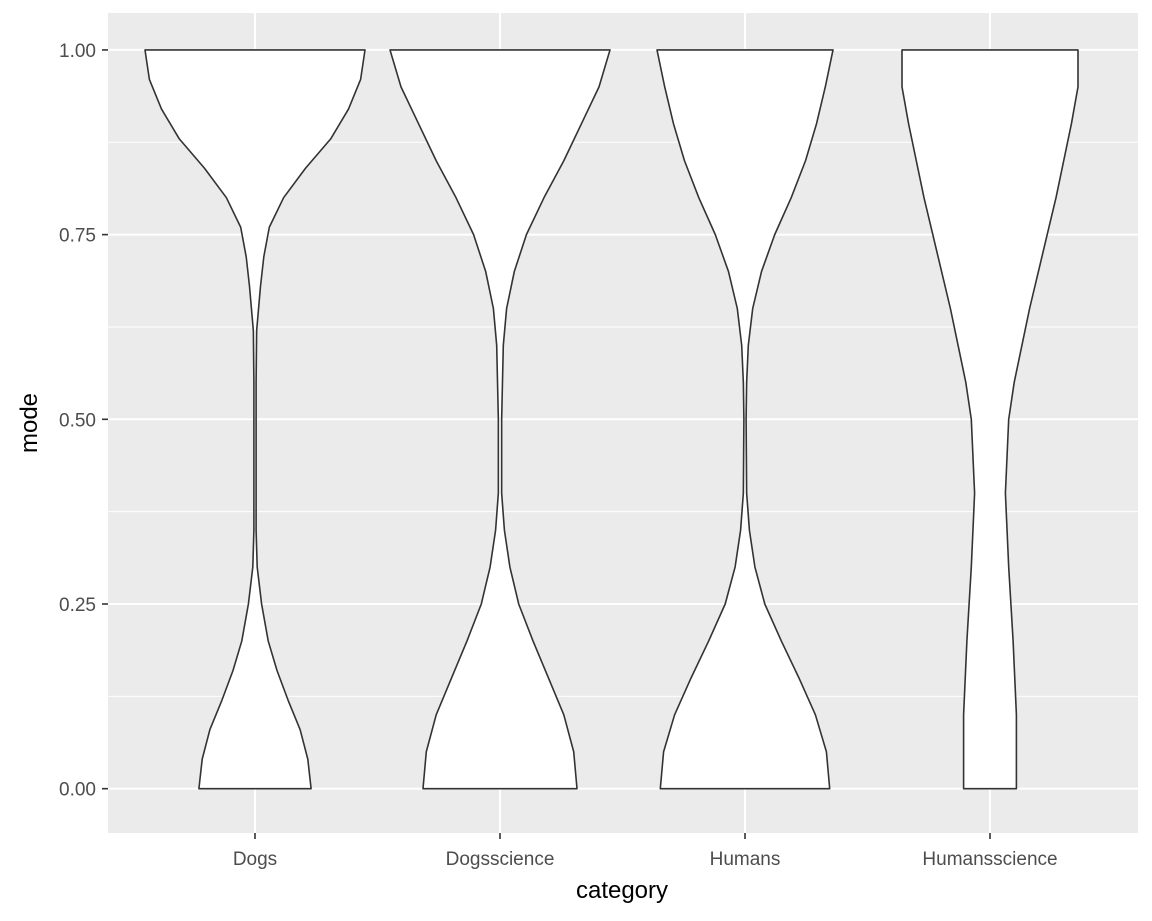 The image size is (1152, 921). I want to click on x-tick-label: Humans, so click(745, 859).